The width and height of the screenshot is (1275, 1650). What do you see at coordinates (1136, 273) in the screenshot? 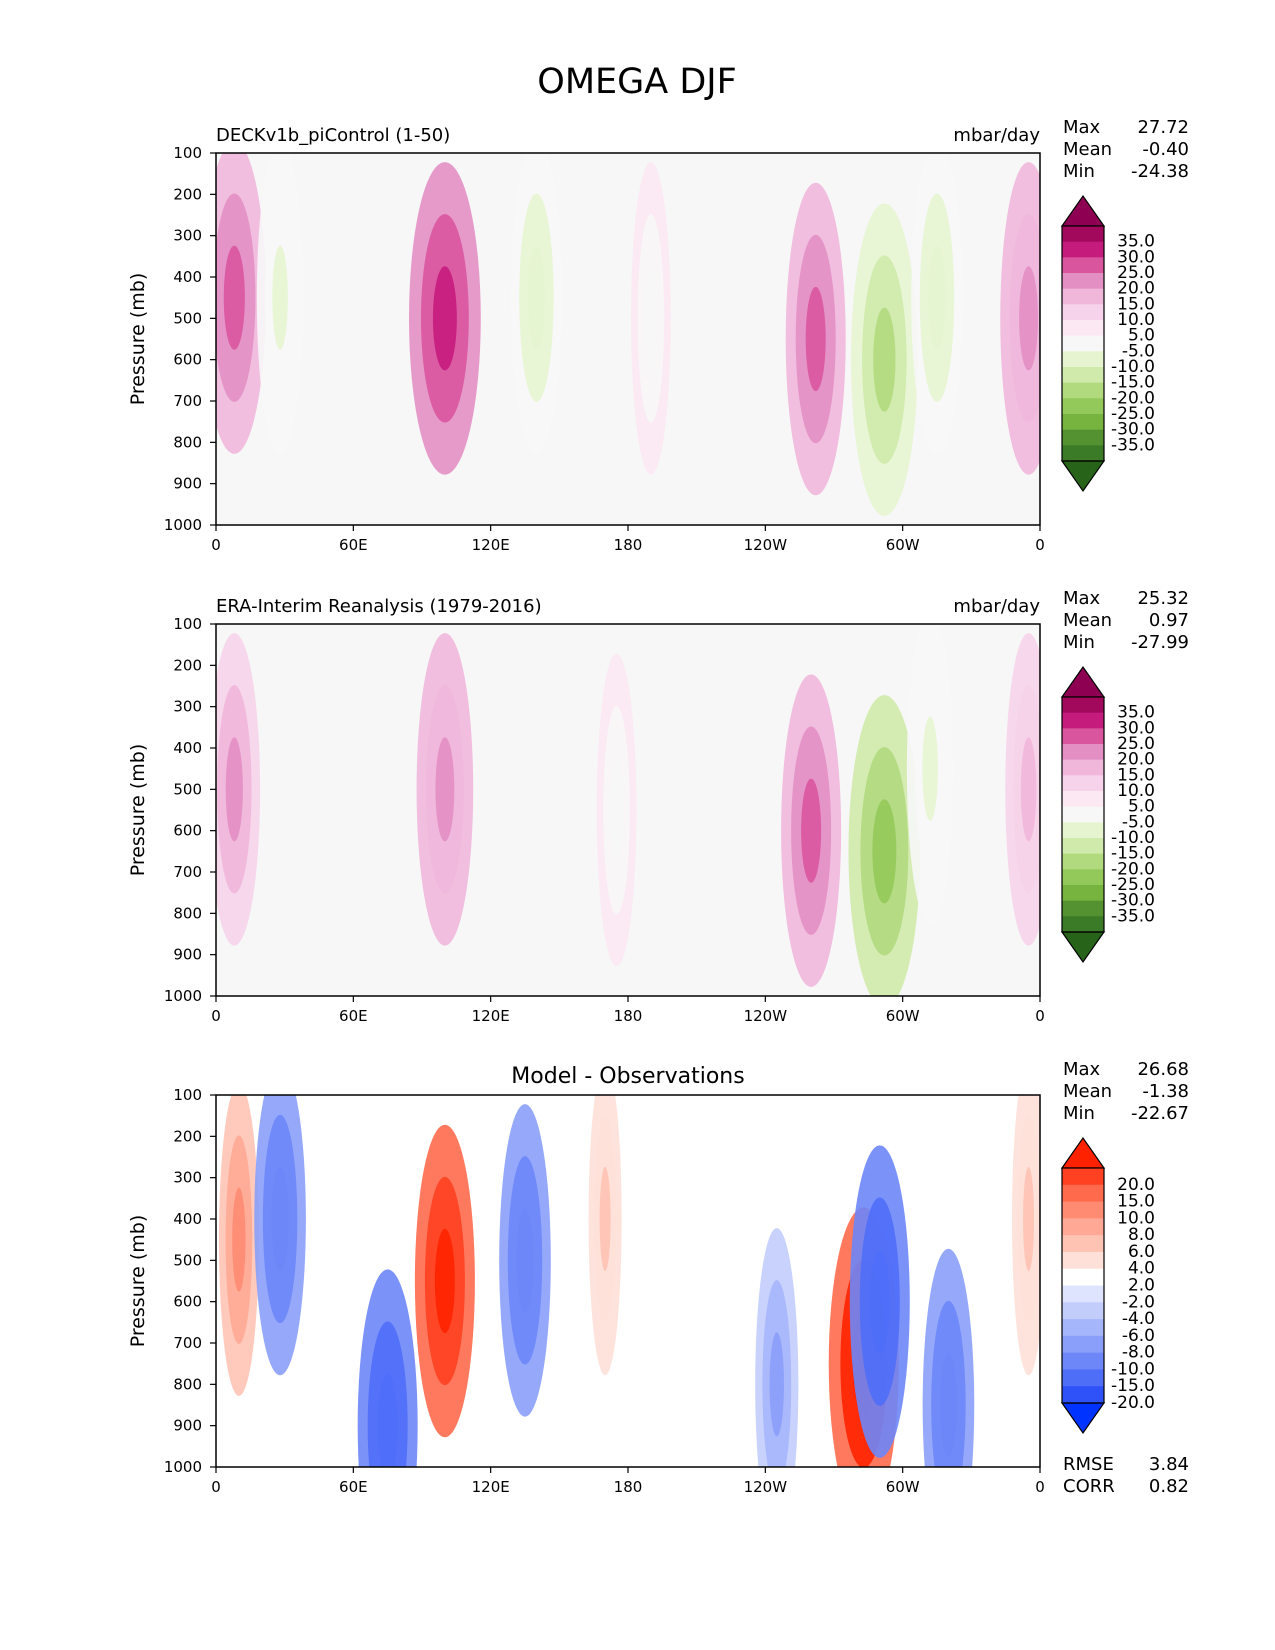
I see `colorbar-label: 25.0` at bounding box center [1136, 273].